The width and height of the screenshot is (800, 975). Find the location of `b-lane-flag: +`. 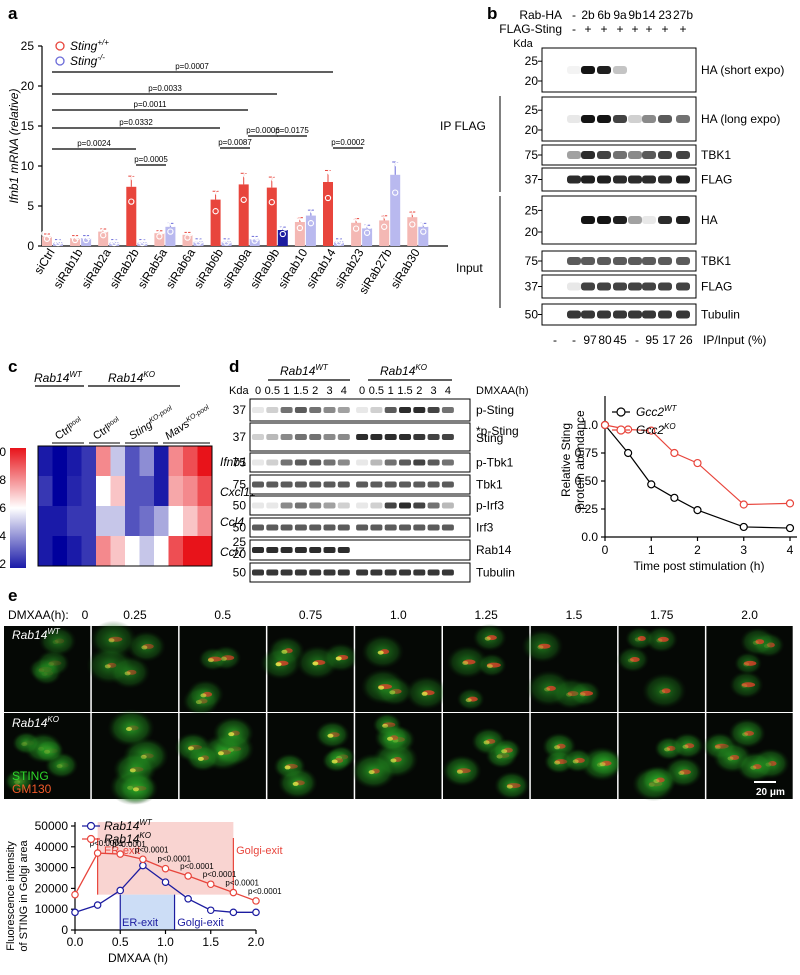

b-lane-flag: + is located at coordinates (664, 29).